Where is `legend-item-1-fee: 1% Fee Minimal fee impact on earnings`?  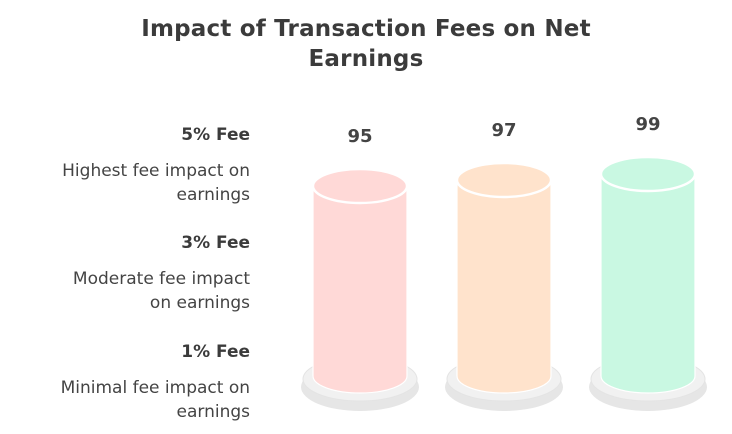 legend-item-1-fee: 1% Fee Minimal fee impact on earnings is located at coordinates (155, 382).